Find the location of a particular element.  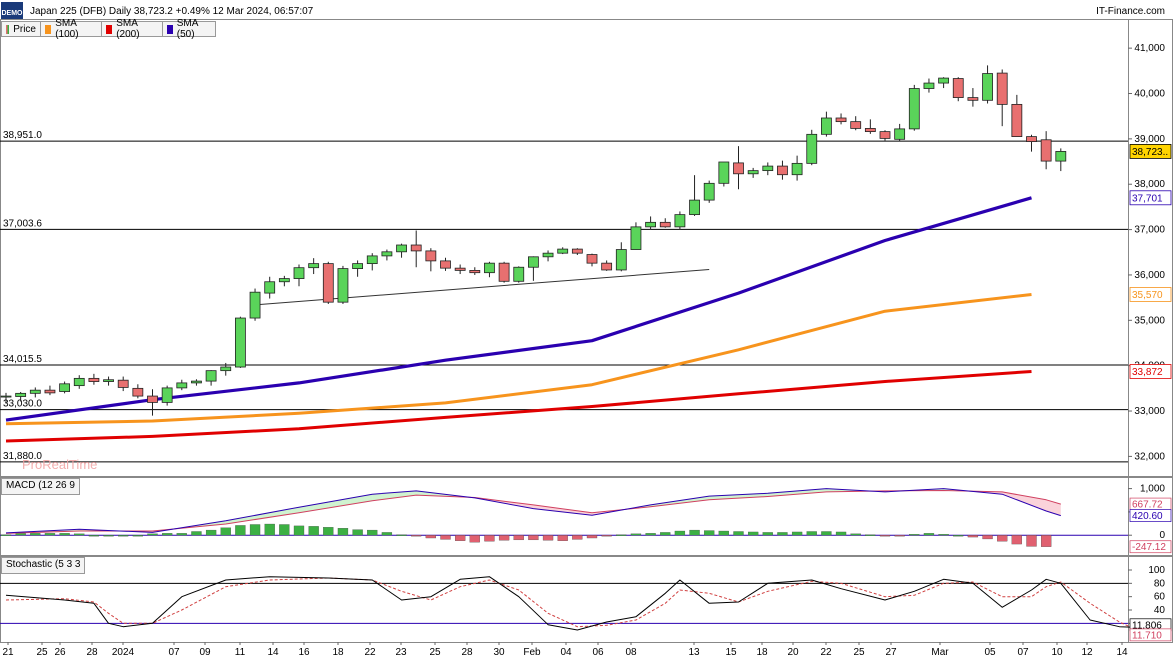

legend-sma-50: SMA (50) is located at coordinates (189, 29).